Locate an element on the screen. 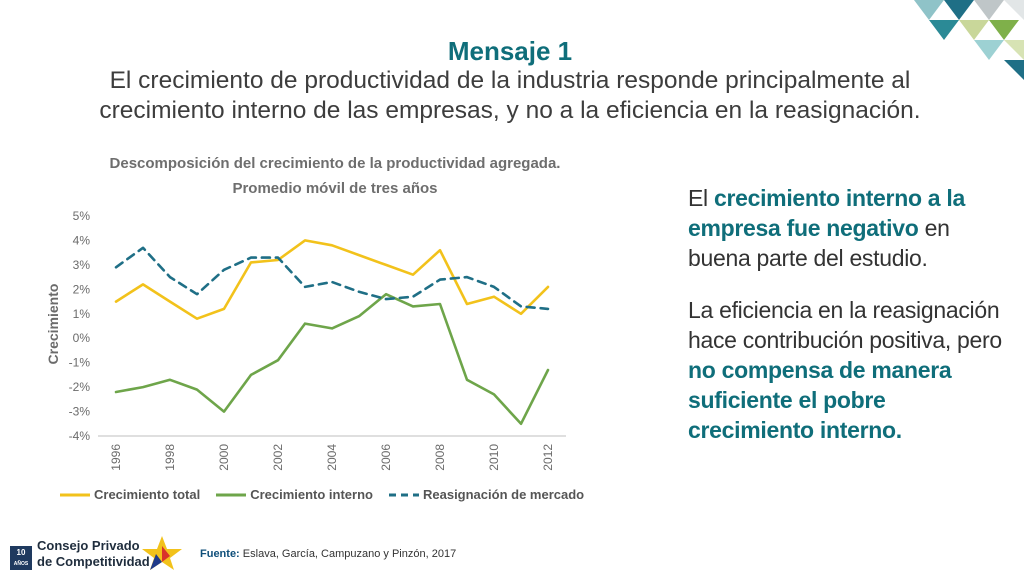  badge-number: 10 is located at coordinates (21, 552).